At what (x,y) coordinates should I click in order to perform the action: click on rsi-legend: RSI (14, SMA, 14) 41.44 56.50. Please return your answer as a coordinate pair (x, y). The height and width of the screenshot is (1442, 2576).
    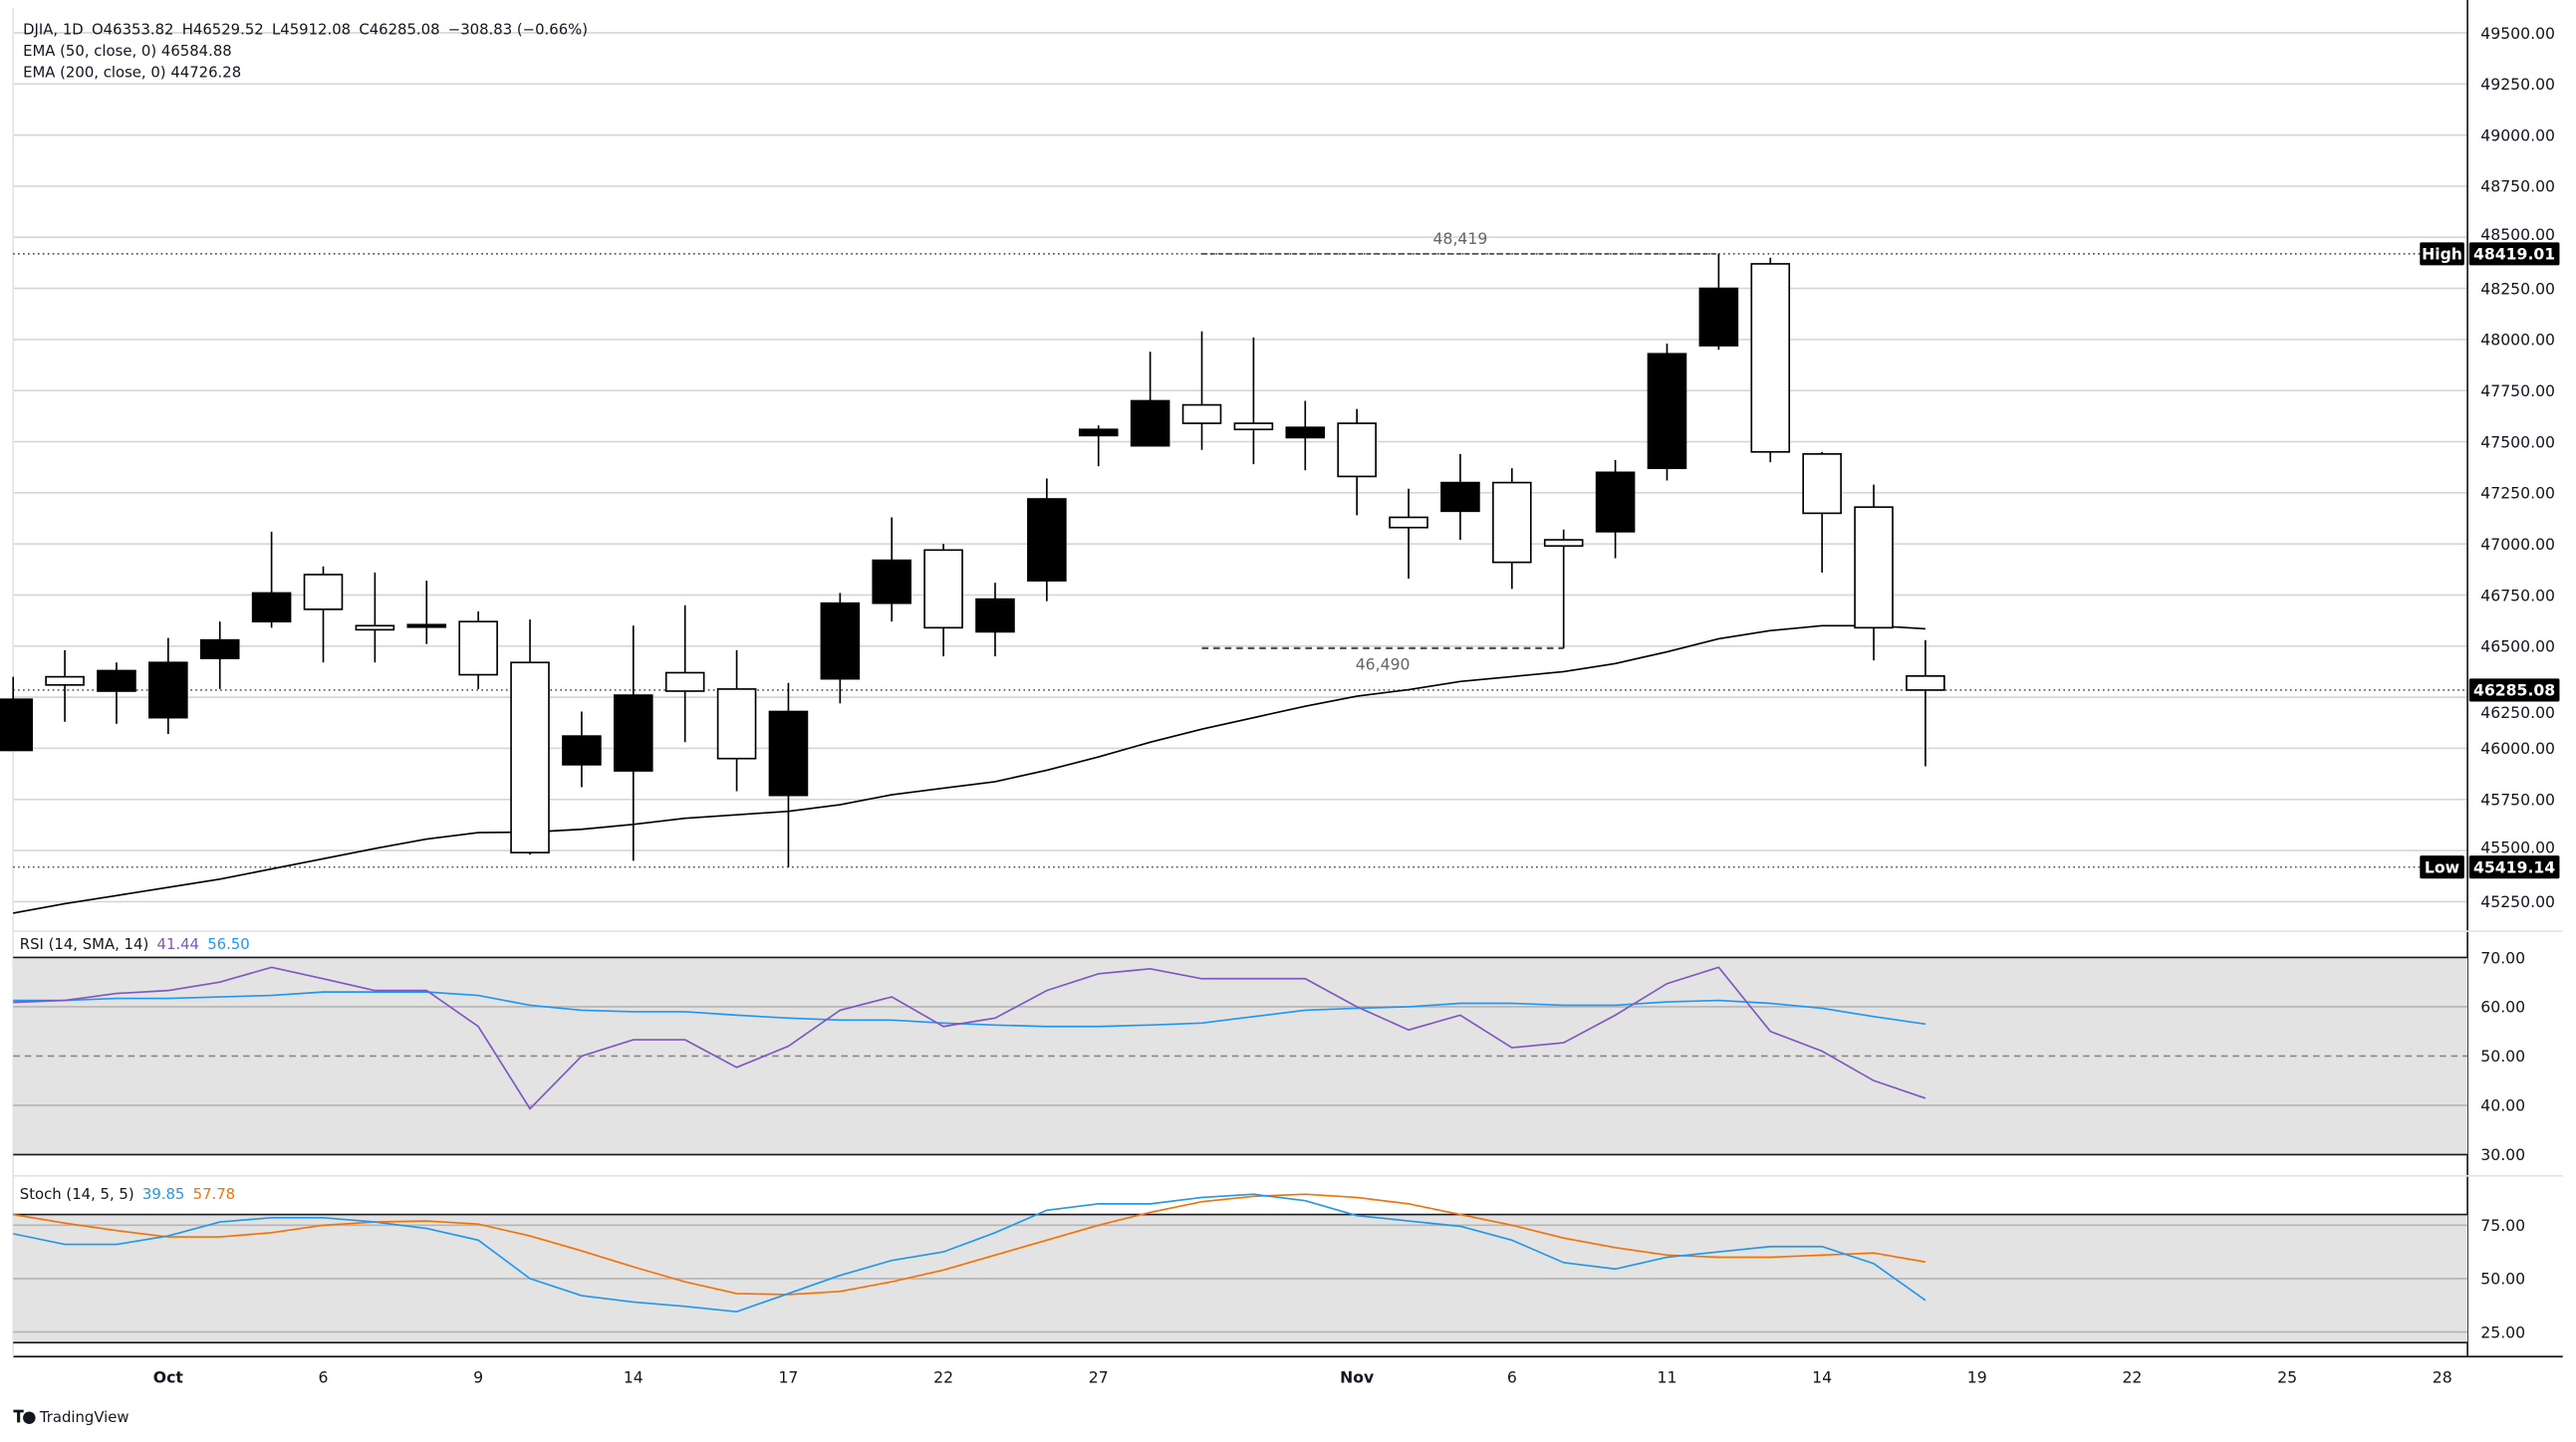
    Looking at the image, I should click on (139, 946).